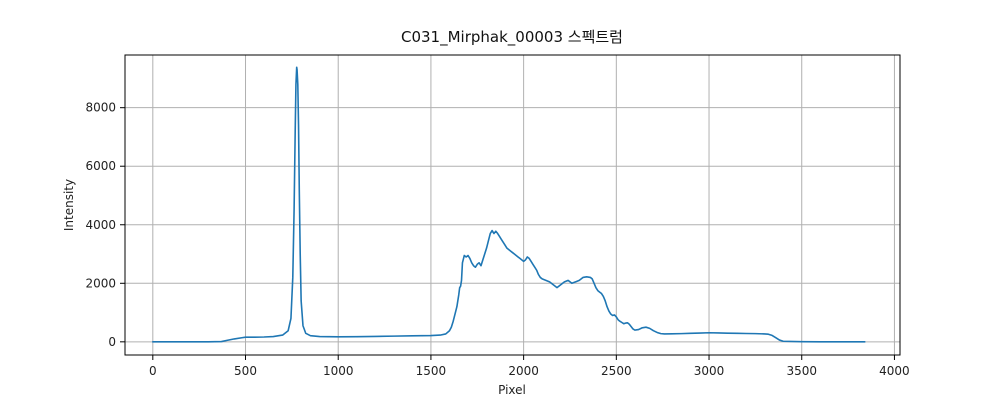 The width and height of the screenshot is (1000, 400). What do you see at coordinates (100, 225) in the screenshot?
I see `y-tick-label: 4000` at bounding box center [100, 225].